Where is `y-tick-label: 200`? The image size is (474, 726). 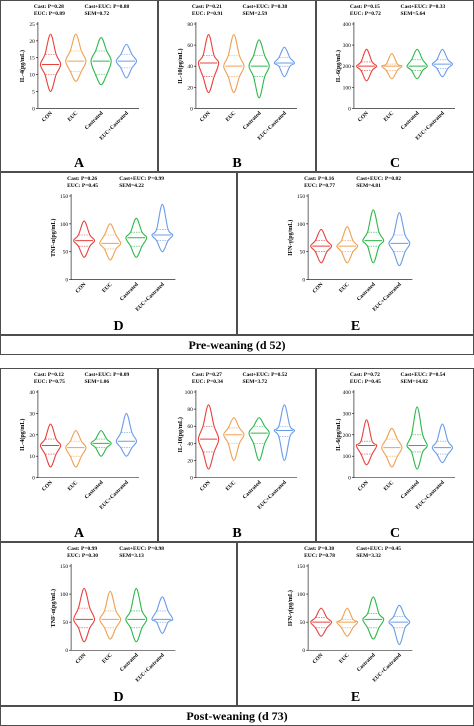
y-tick-label: 200 is located at coordinates (347, 67).